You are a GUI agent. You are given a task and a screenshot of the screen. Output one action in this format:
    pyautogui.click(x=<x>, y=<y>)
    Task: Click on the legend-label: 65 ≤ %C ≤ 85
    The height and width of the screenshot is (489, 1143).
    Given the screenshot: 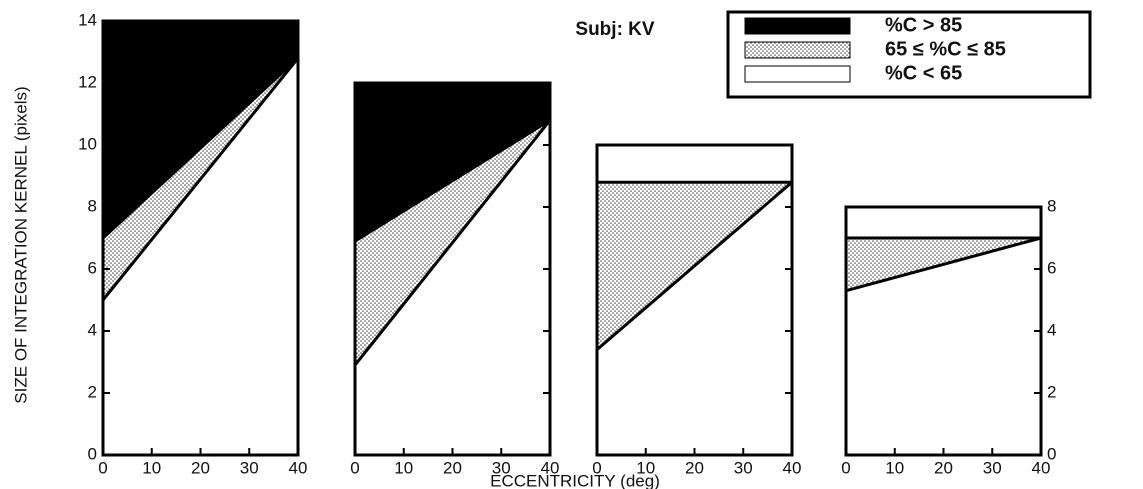 What is the action you would take?
    pyautogui.click(x=945, y=49)
    